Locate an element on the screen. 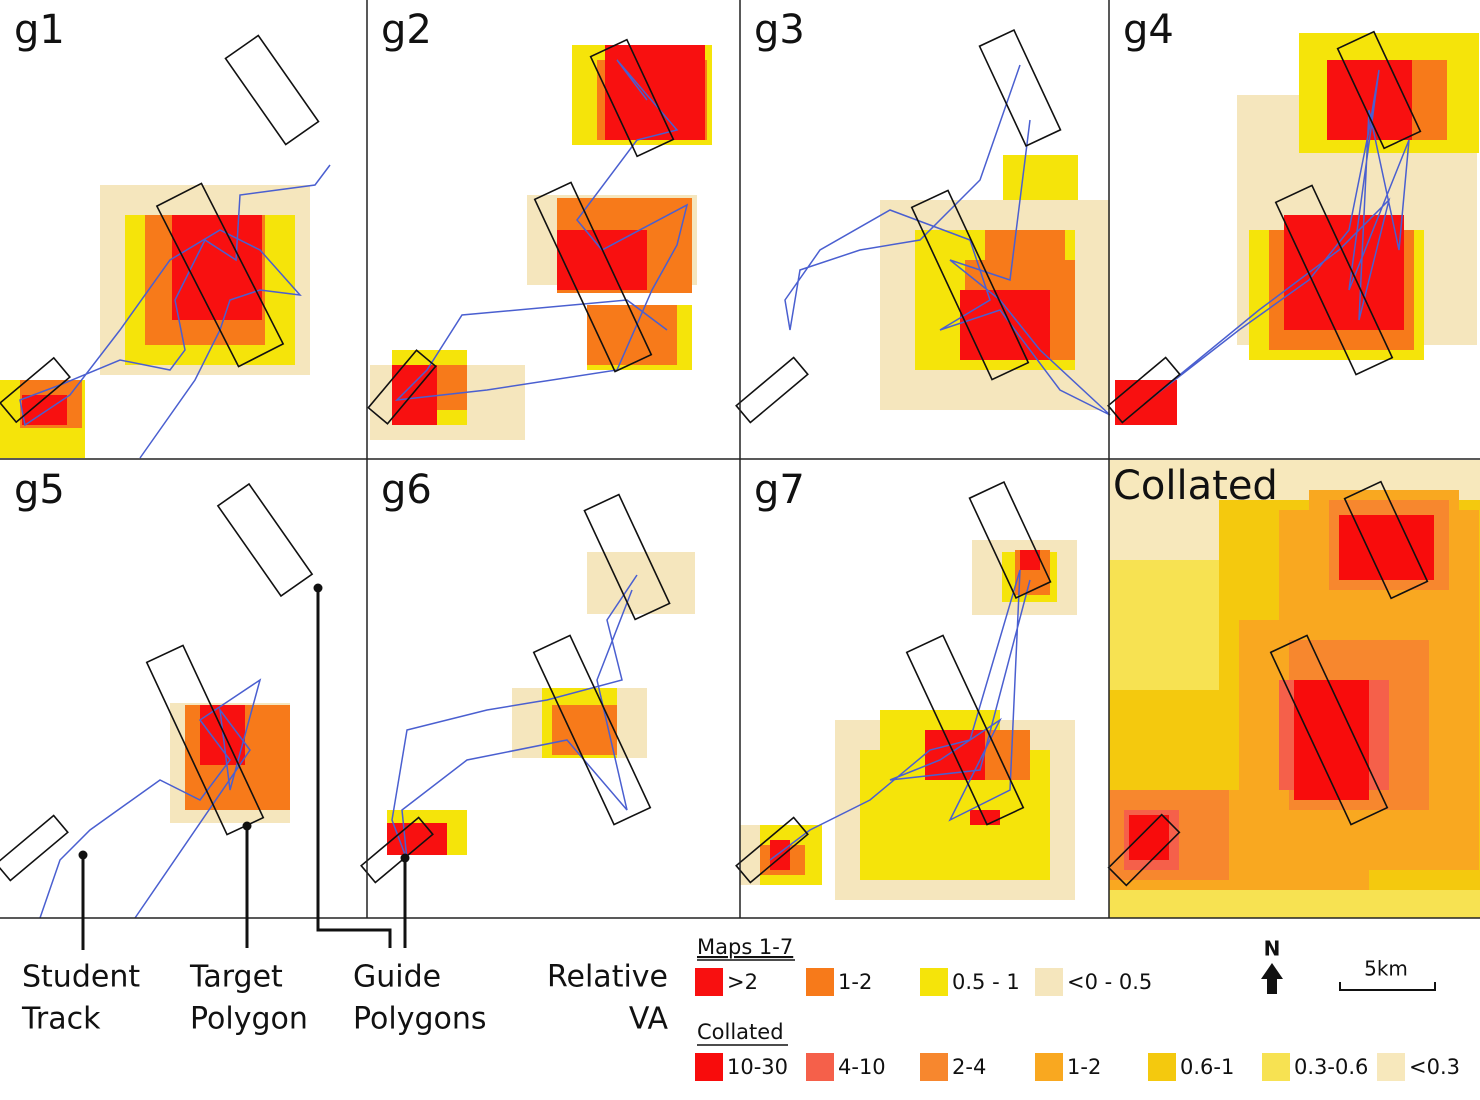 The width and height of the screenshot is (1480, 1100). callout-dots is located at coordinates (244, 723).